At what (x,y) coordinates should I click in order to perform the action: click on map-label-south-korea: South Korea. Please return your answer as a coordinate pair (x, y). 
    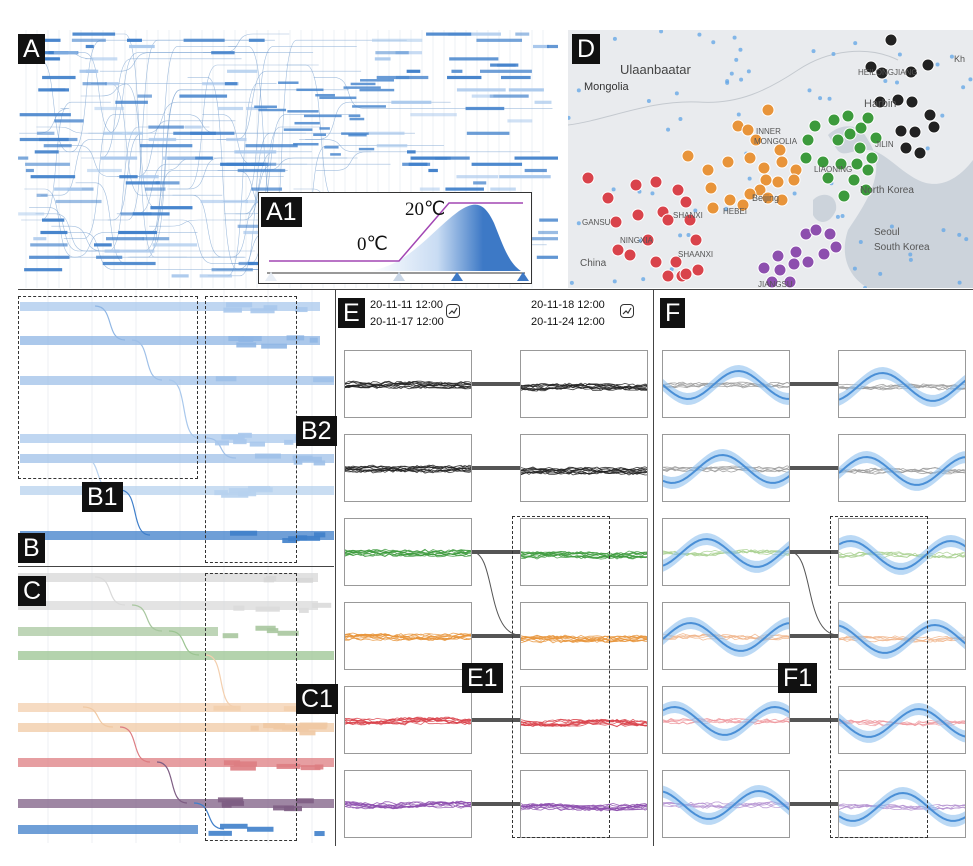
    Looking at the image, I should click on (902, 247).